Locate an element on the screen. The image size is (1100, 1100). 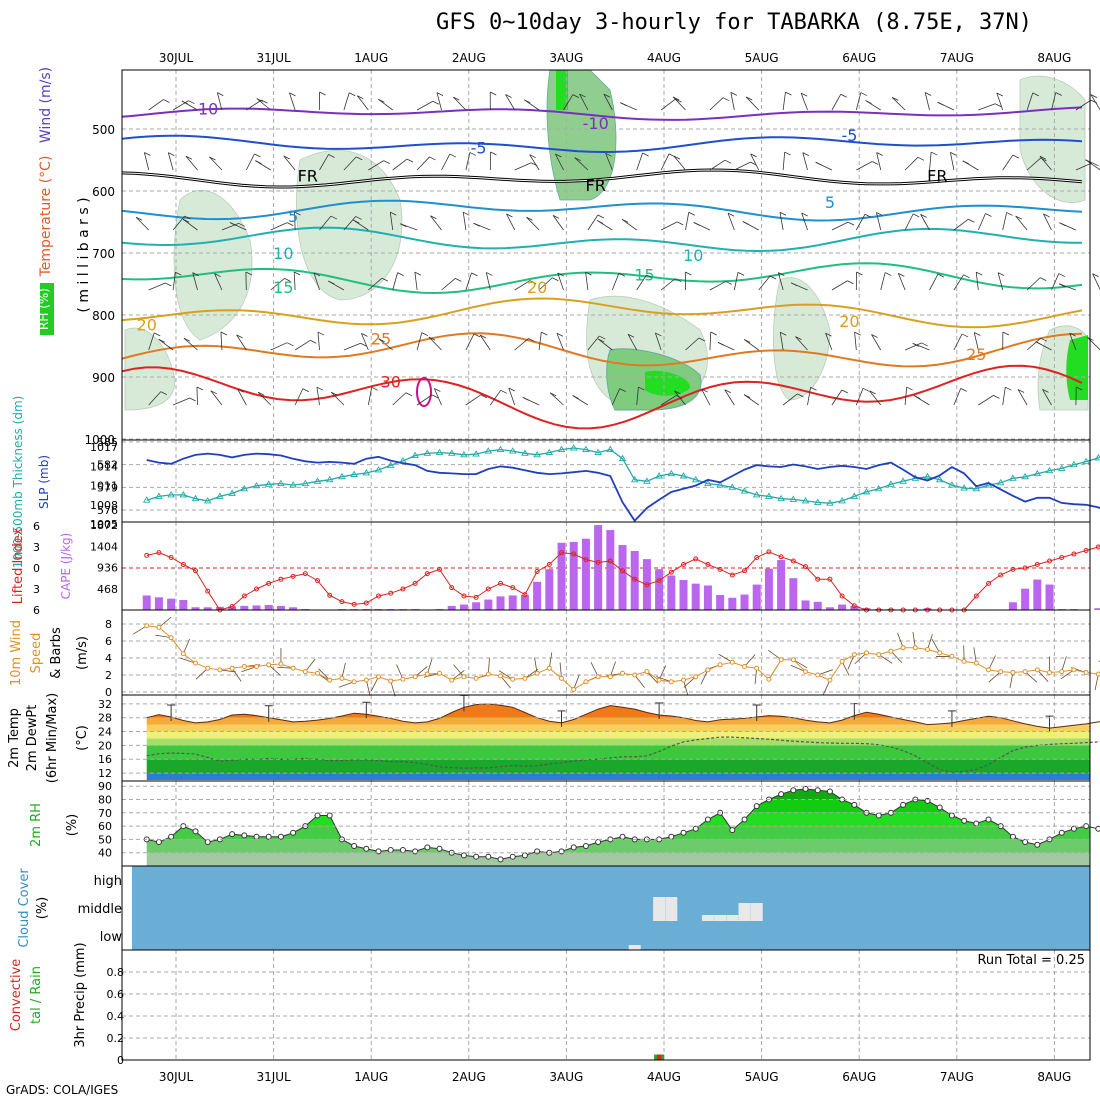
precip-axis-label: 3hr Precip (mm) is located at coordinates (80, 994).